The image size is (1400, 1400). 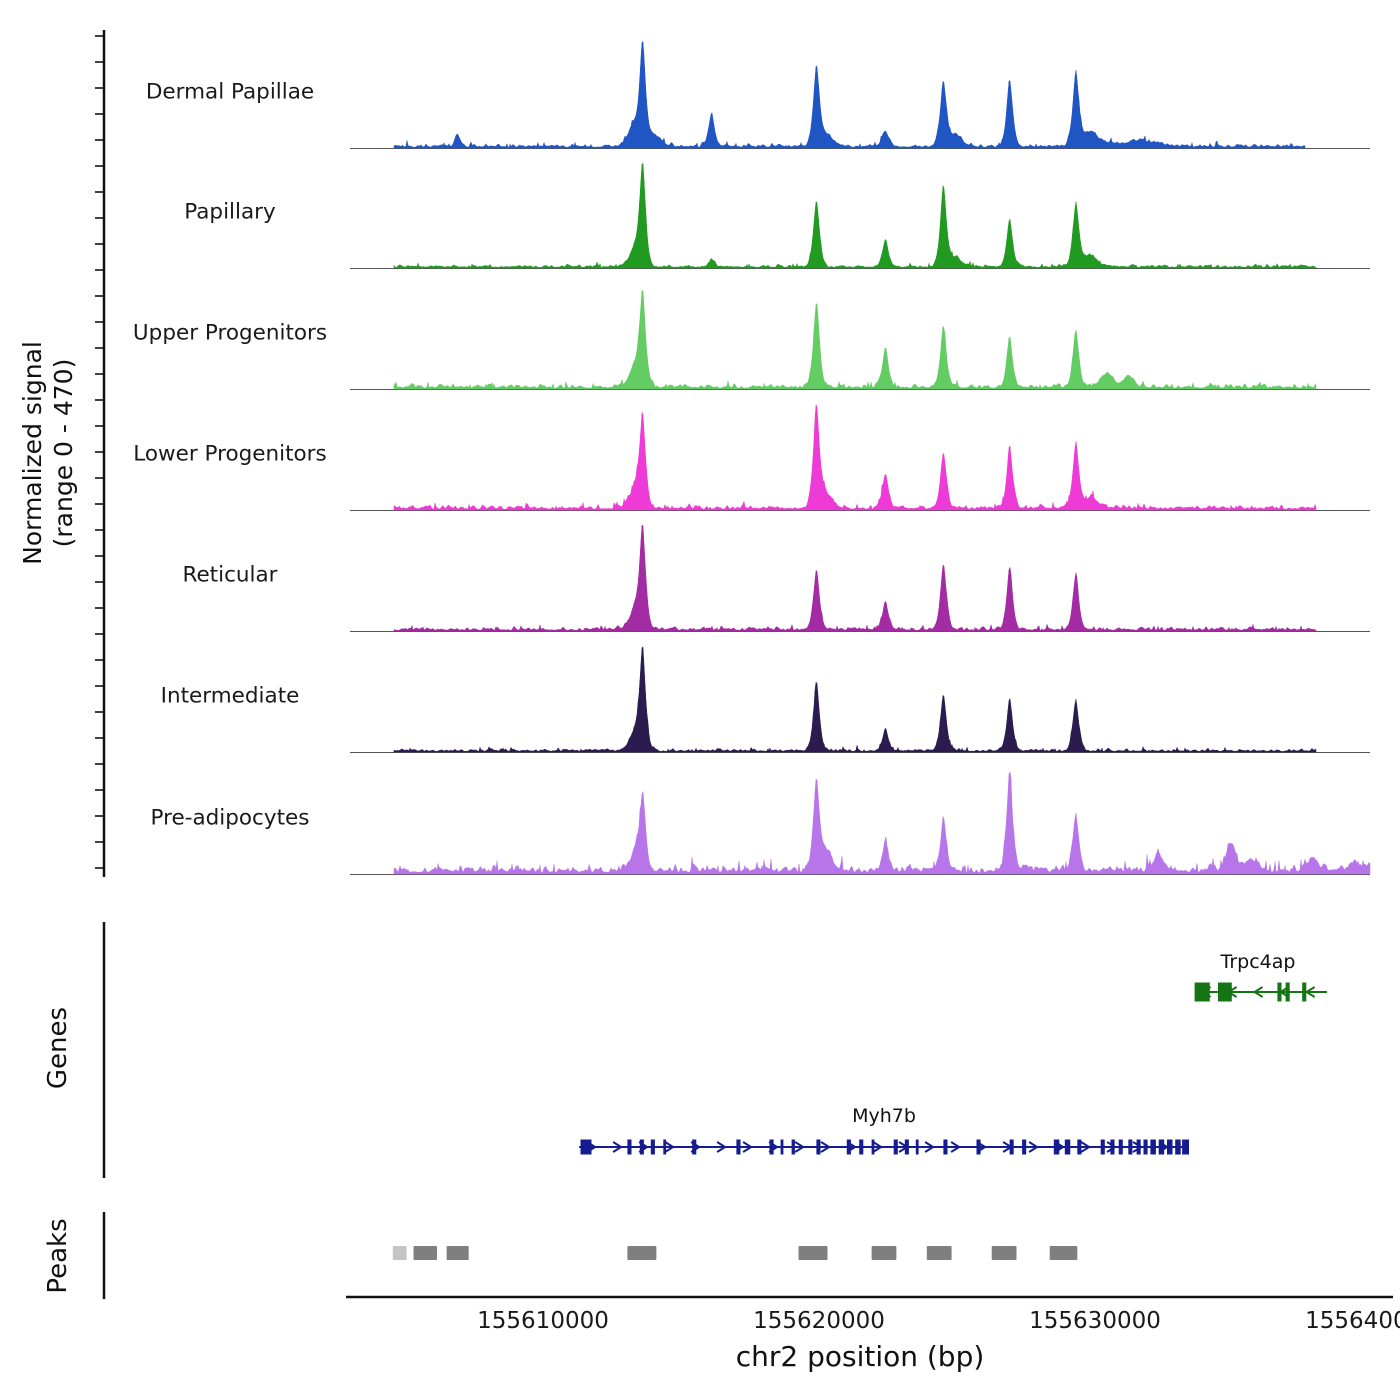 I want to click on x-tick-label-155620000: 155620000, so click(x=819, y=1321).